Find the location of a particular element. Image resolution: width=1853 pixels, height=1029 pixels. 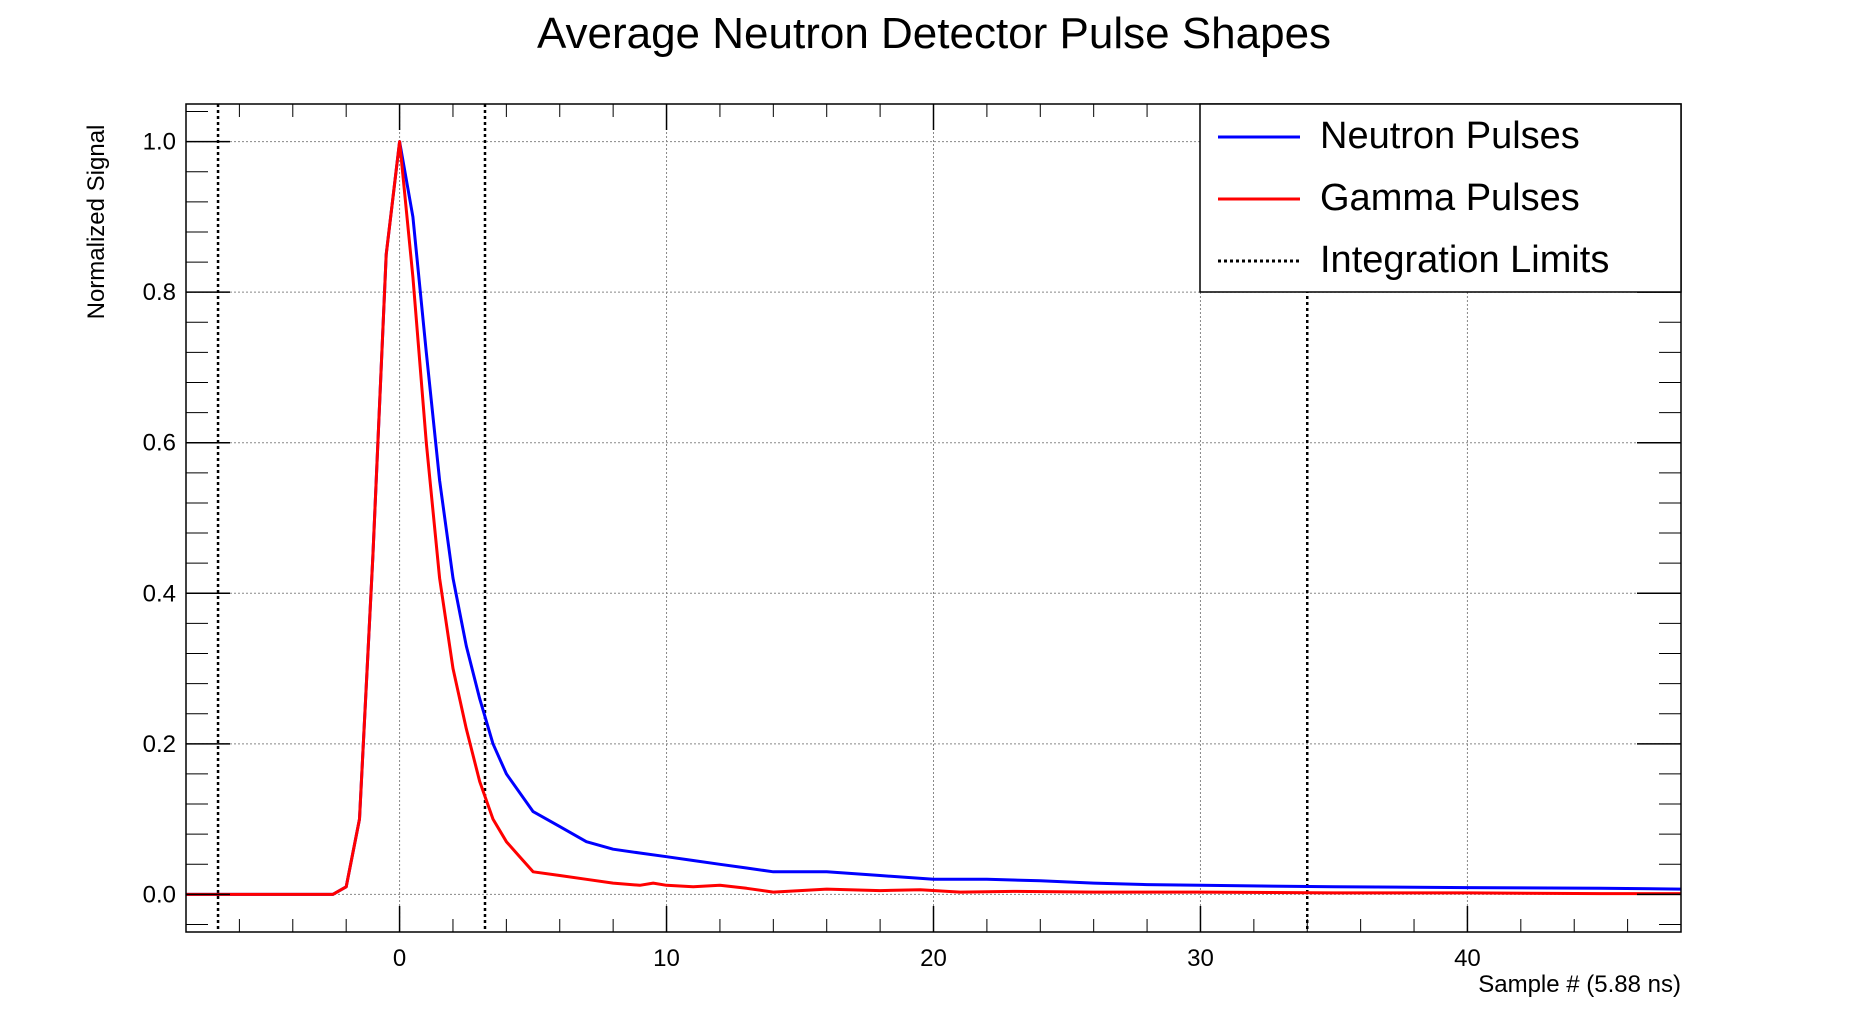

y-axis-label: Normalized Signal is located at coordinates (96, 222).